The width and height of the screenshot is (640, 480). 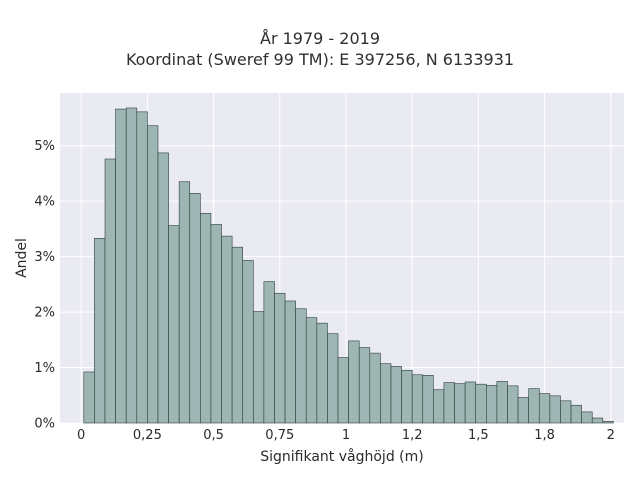 I want to click on x-tick-label: 1,8, so click(x=544, y=435).